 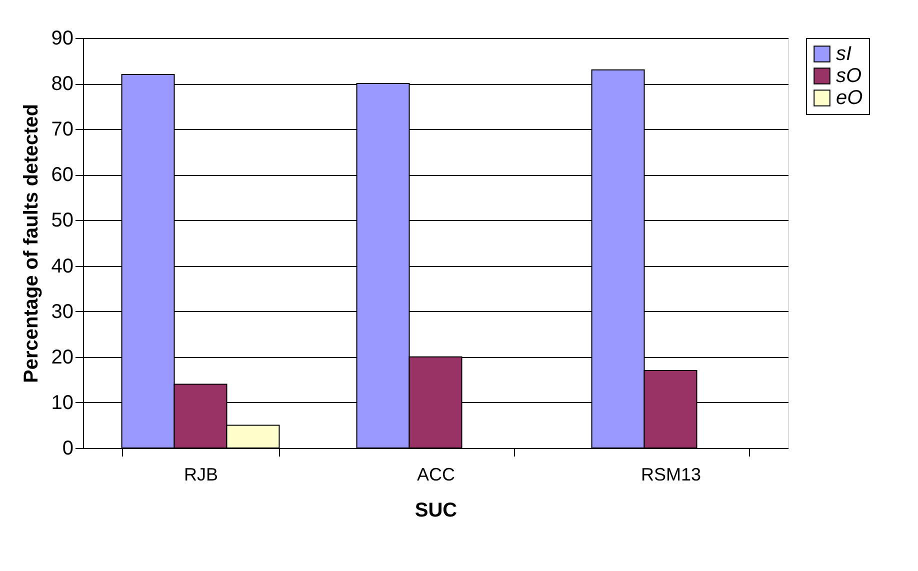 I want to click on y-tick-label: 20, so click(x=62, y=357).